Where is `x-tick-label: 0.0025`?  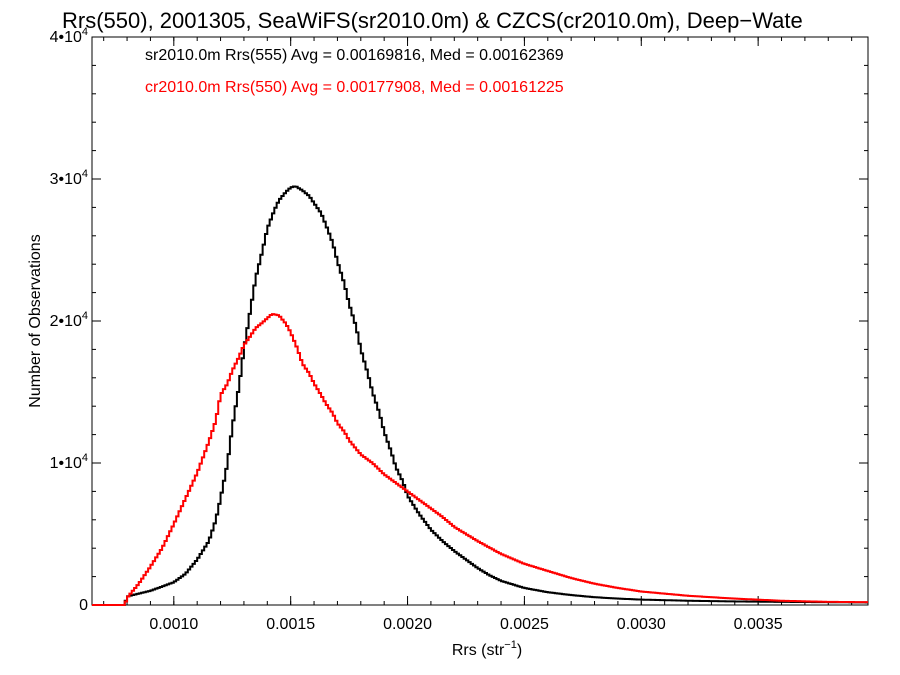
x-tick-label: 0.0025 is located at coordinates (524, 624).